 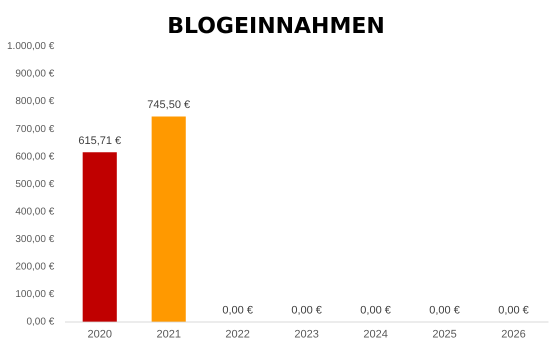 I want to click on y-tick-label: 800,00 €, so click(x=35, y=102).